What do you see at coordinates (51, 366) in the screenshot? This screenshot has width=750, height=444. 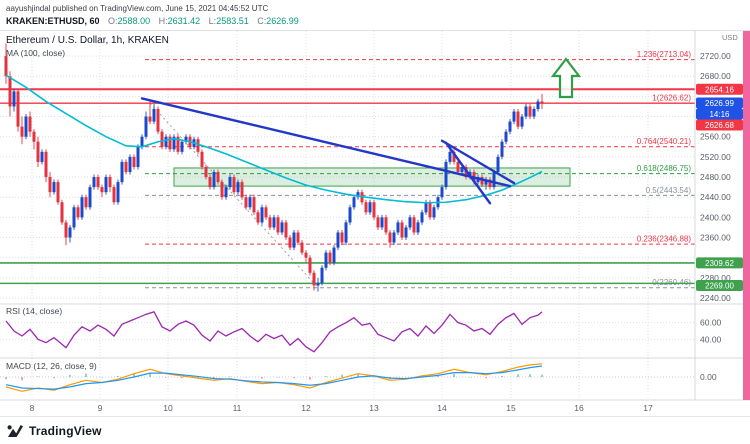 I see `macd-legend: MACD (12, 26, close, 9)` at bounding box center [51, 366].